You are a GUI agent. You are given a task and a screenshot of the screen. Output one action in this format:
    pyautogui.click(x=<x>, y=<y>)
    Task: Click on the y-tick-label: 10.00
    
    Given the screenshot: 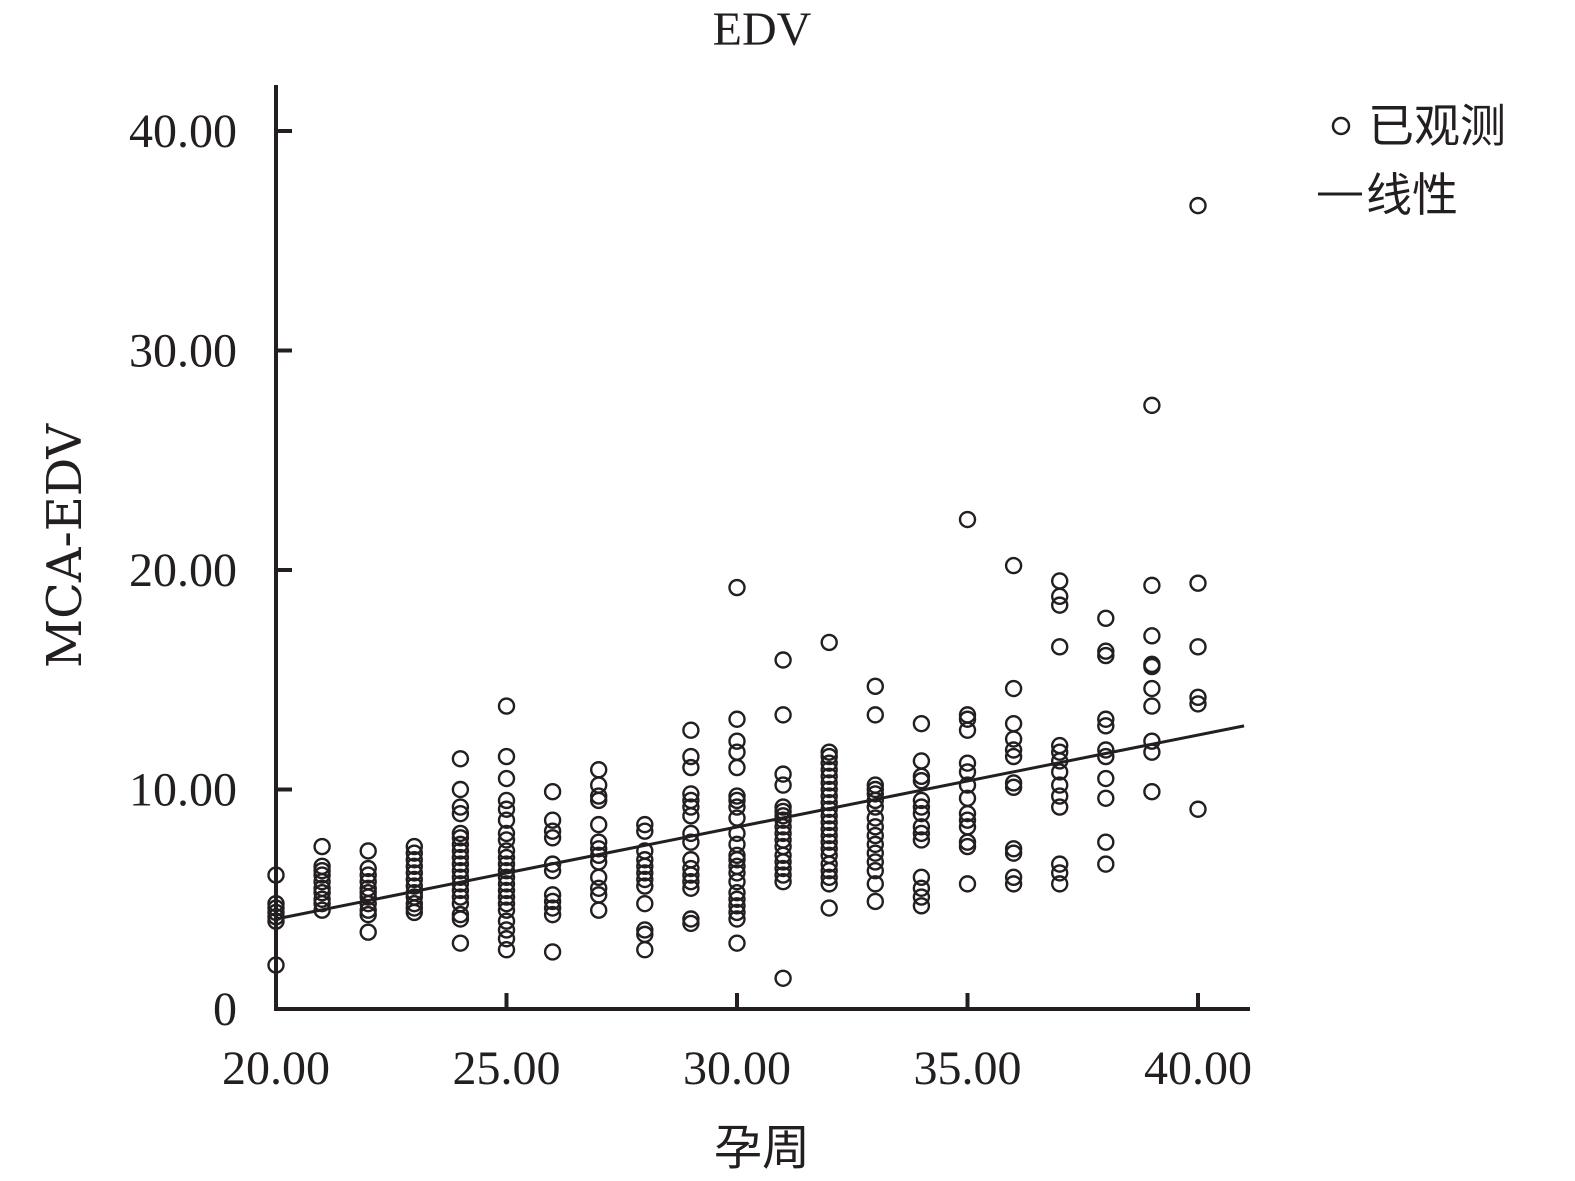 What is the action you would take?
    pyautogui.click(x=183, y=790)
    